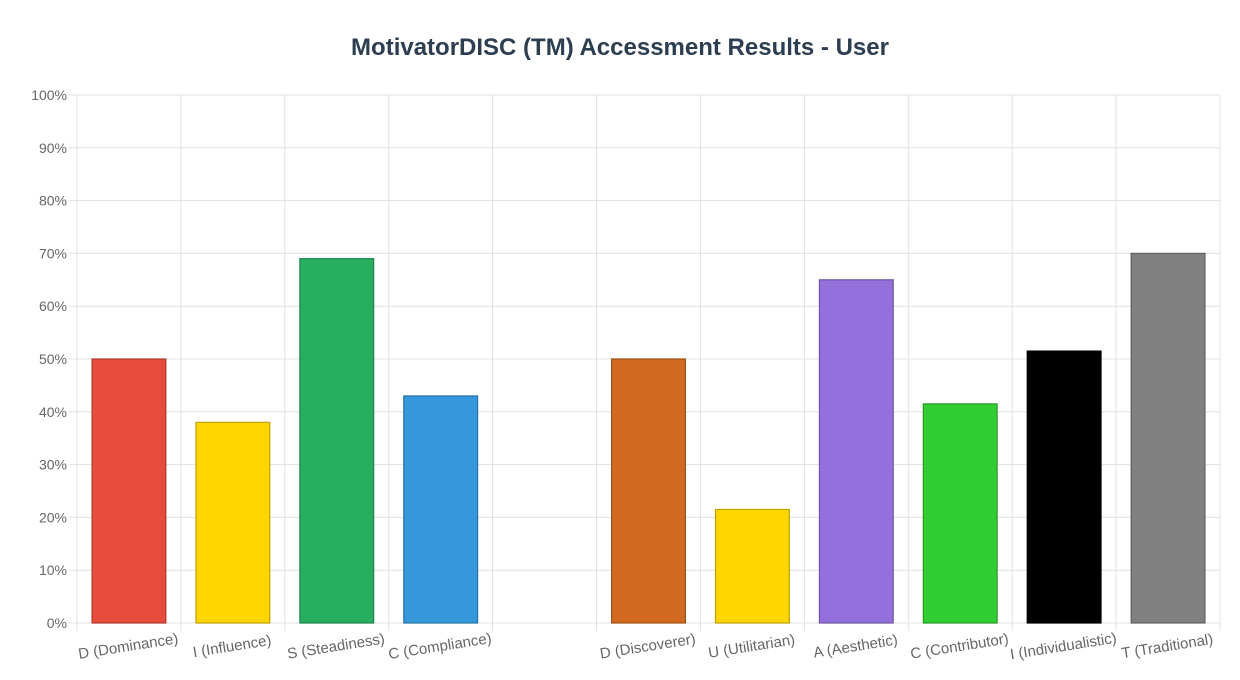  Describe the element at coordinates (53, 412) in the screenshot. I see `y-tick-label: 40%` at that location.